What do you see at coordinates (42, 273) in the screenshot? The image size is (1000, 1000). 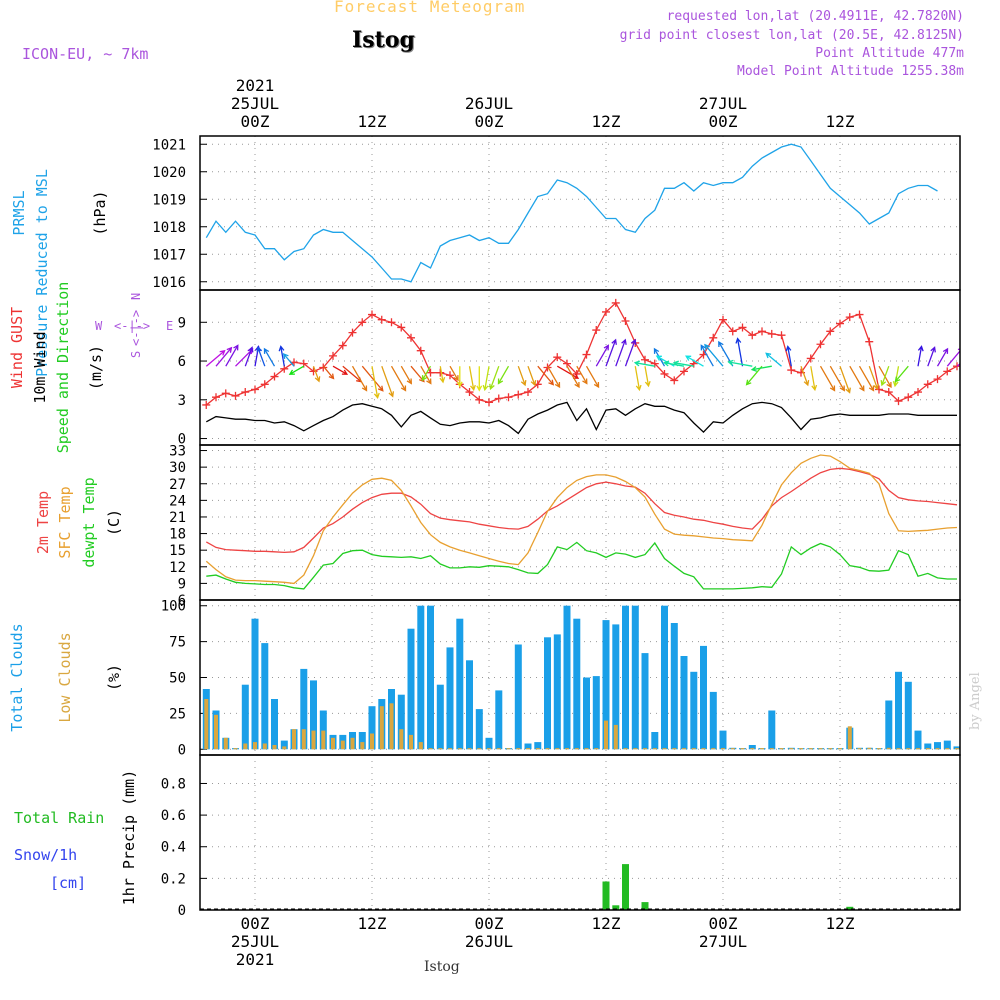 I see `pressure-label-line: Pressure Reduced to MSL` at bounding box center [42, 273].